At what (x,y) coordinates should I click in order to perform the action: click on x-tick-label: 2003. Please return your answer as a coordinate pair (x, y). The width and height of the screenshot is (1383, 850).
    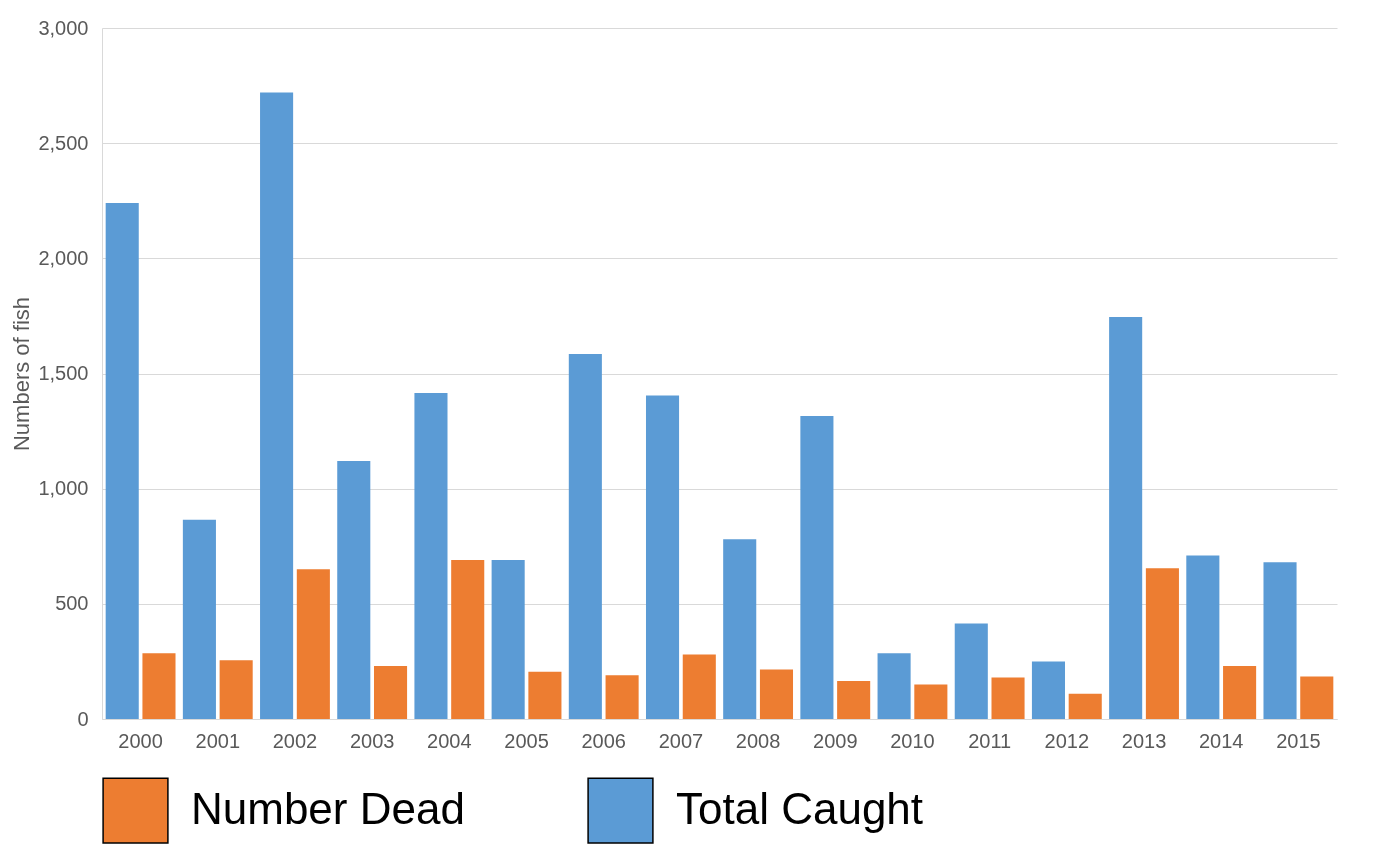
    Looking at the image, I should click on (372, 740).